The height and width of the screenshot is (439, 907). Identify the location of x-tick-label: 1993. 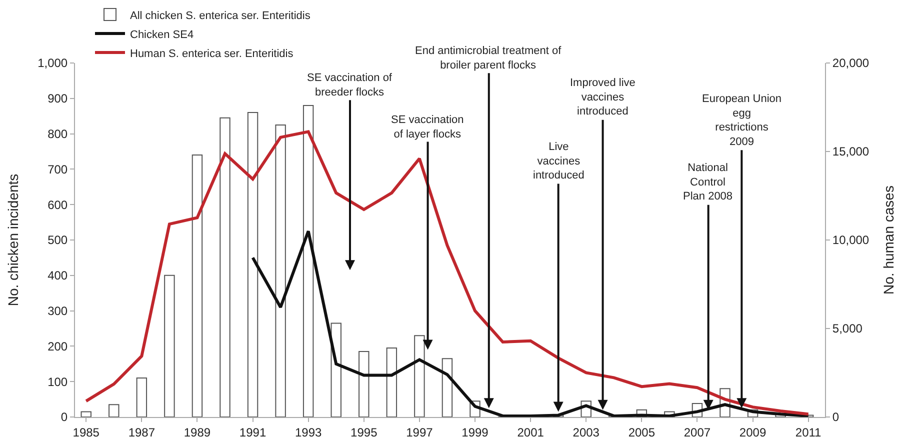
(308, 432).